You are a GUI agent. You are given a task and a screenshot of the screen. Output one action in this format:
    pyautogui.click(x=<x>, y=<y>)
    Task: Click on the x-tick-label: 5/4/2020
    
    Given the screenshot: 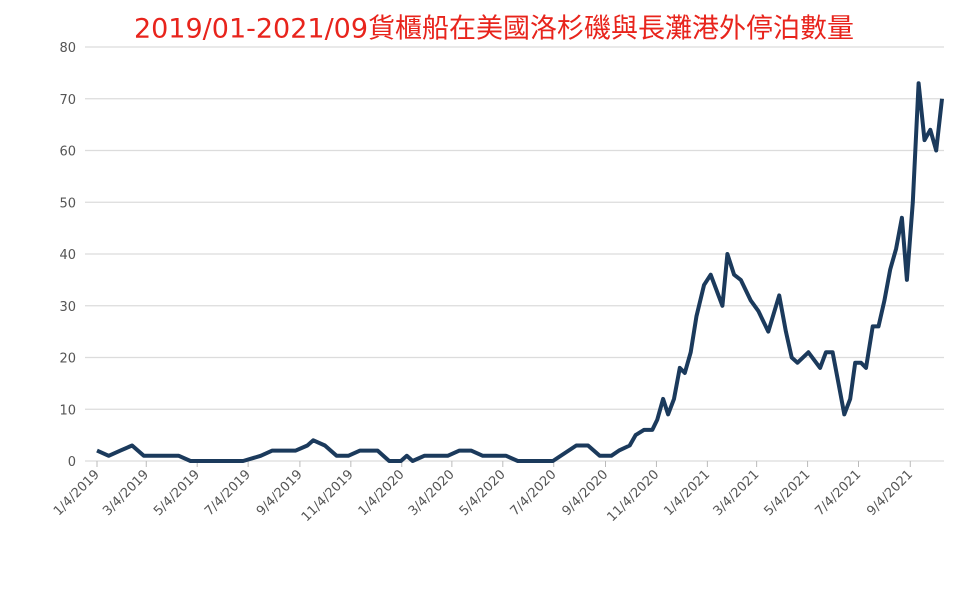 What is the action you would take?
    pyautogui.click(x=483, y=493)
    